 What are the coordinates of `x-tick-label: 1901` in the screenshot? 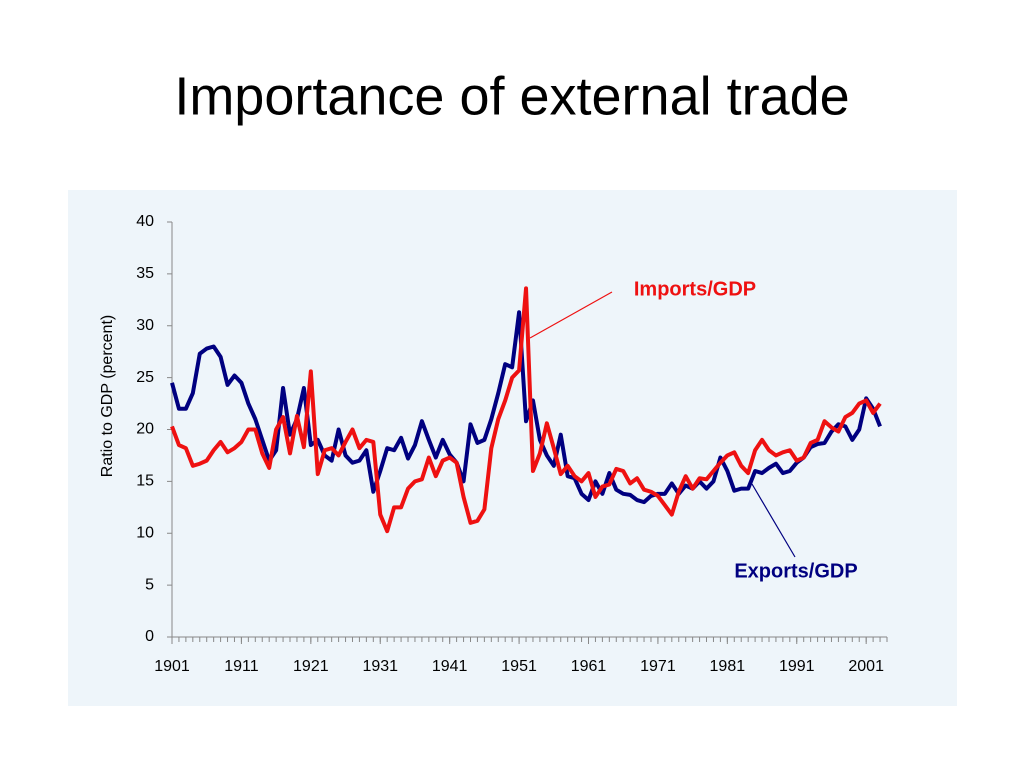 It's located at (172, 666).